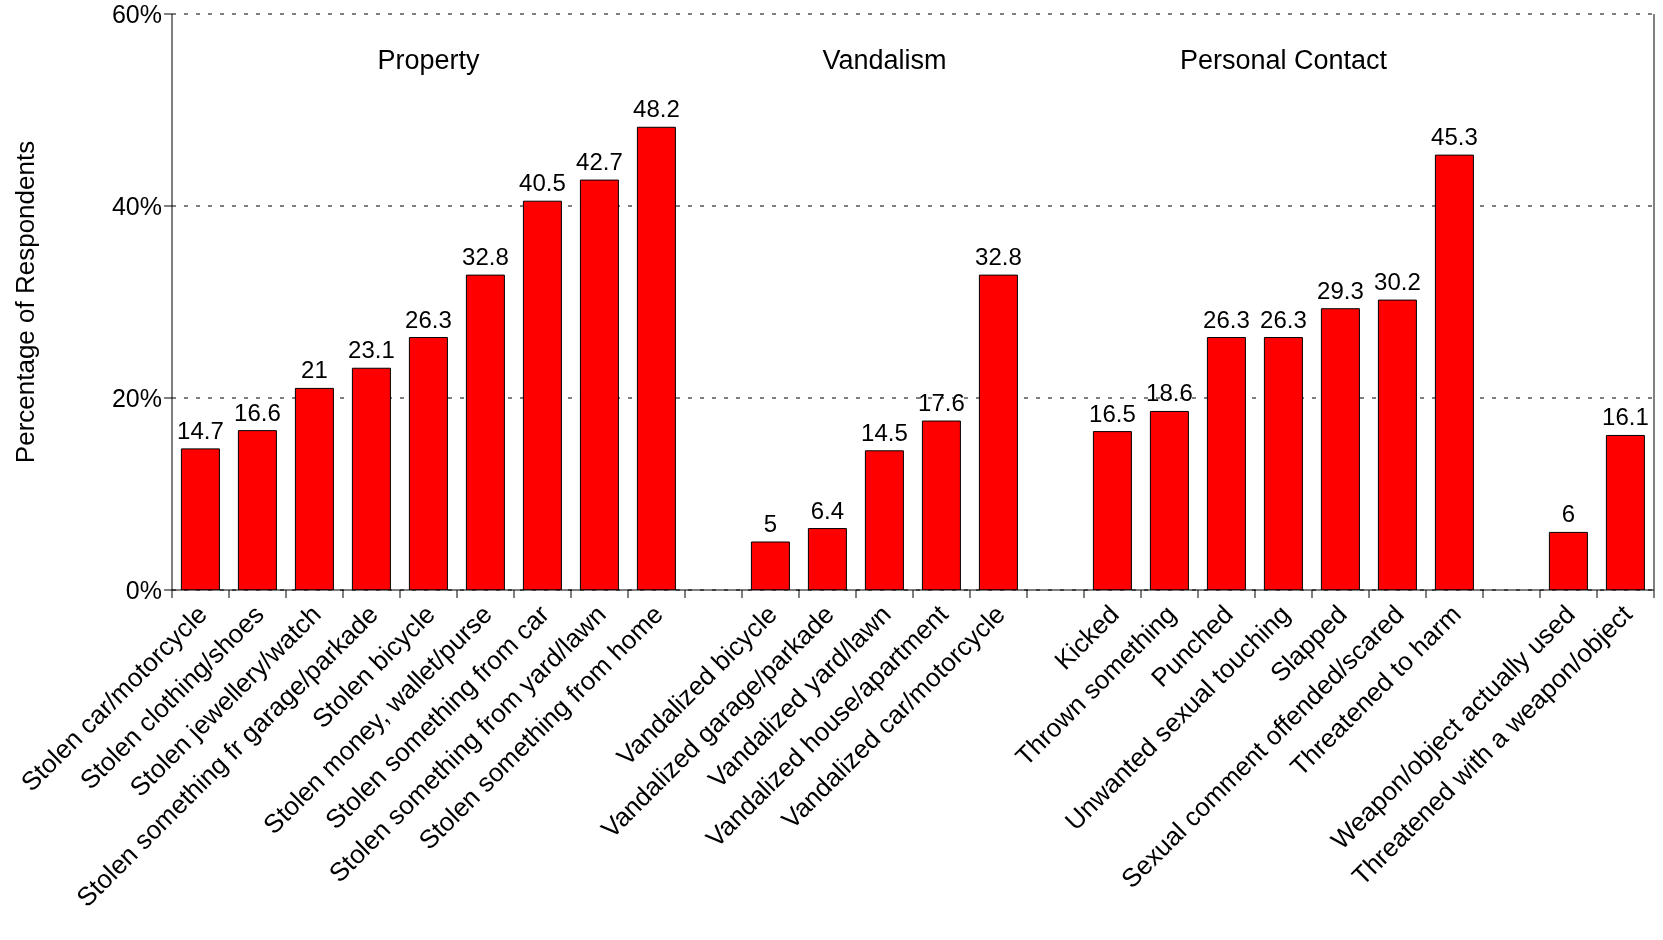  Describe the element at coordinates (827, 510) in the screenshot. I see `data-label: 6.4` at that location.